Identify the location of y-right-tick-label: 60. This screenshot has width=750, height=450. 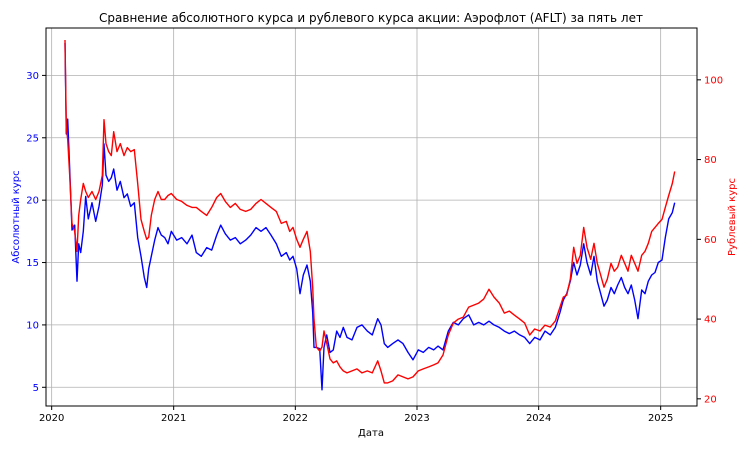
(710, 240).